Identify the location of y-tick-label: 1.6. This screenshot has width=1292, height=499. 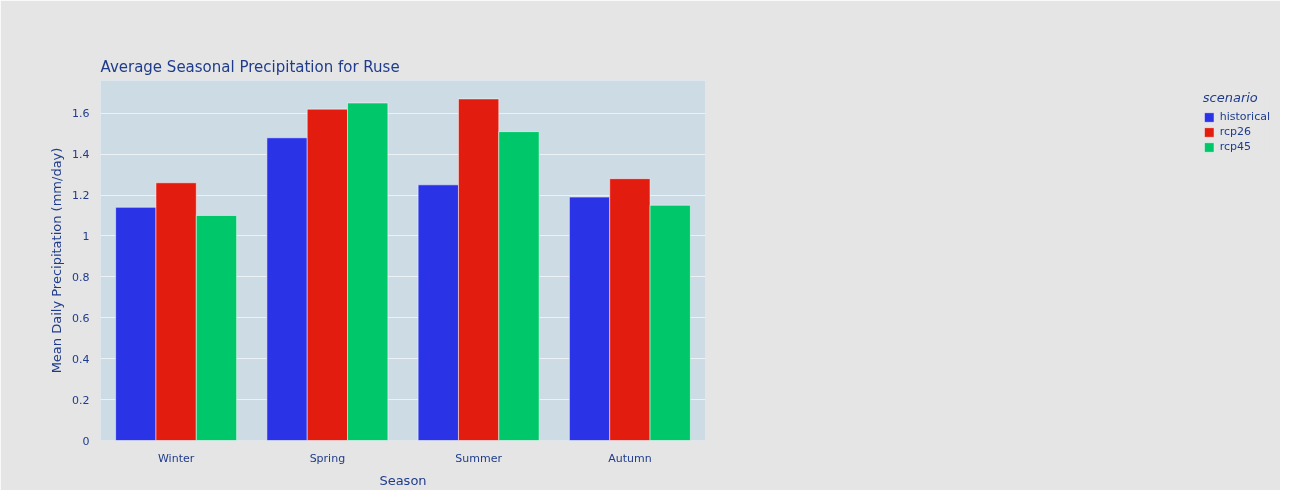
(81, 114).